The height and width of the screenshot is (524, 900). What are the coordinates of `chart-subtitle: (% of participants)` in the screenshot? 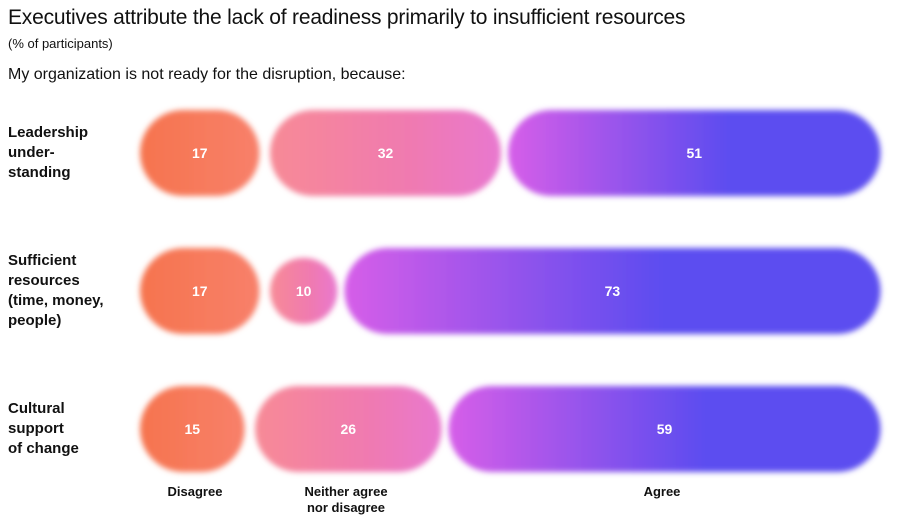 It's located at (60, 43).